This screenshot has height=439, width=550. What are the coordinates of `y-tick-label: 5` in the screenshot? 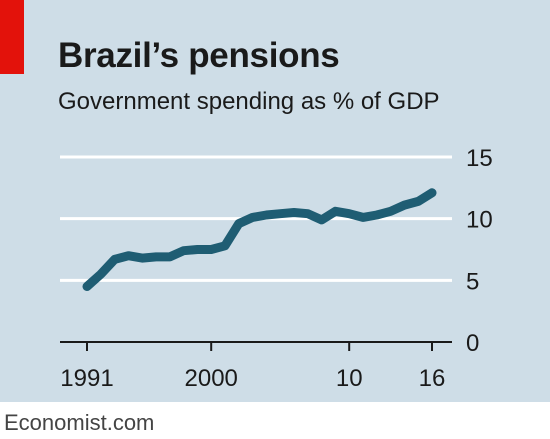 It's located at (472, 281).